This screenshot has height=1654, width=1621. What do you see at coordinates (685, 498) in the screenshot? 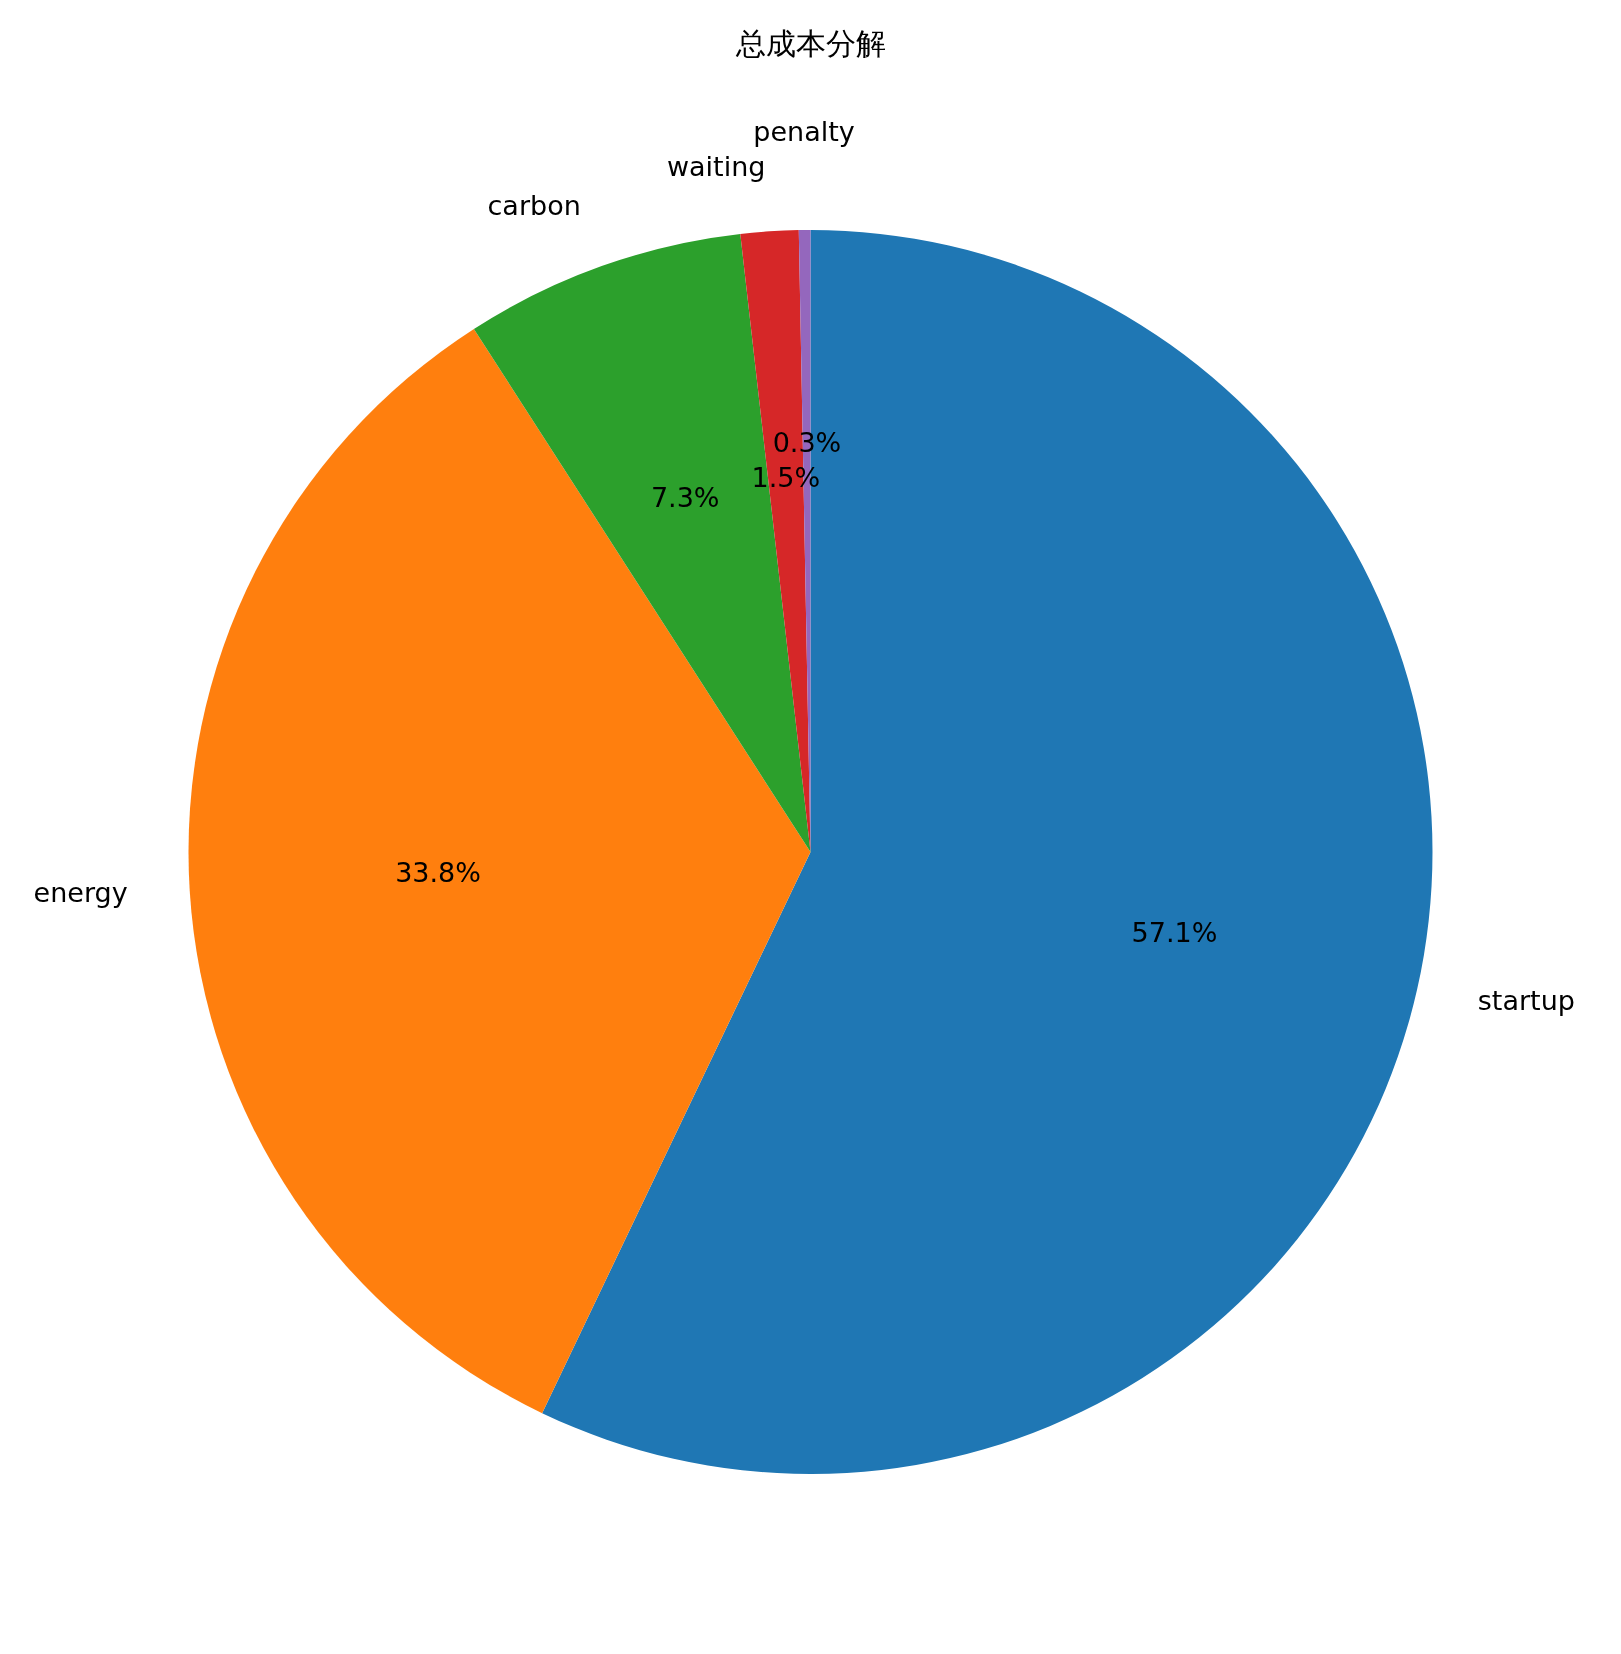
I see `data-label: 7.3%` at bounding box center [685, 498].